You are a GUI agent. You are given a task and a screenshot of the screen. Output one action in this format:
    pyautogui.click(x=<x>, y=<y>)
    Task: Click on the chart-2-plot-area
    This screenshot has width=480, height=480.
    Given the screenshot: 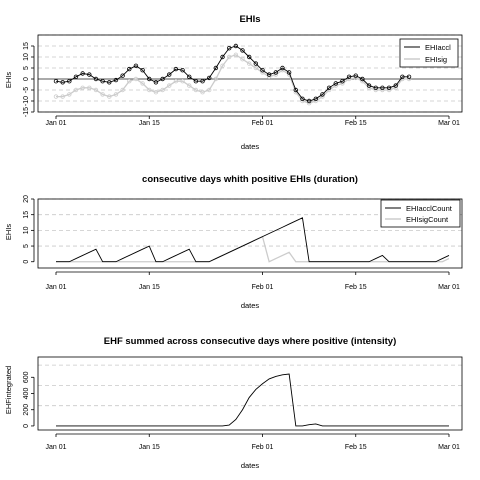 What is the action you would take?
    pyautogui.click(x=250, y=233)
    